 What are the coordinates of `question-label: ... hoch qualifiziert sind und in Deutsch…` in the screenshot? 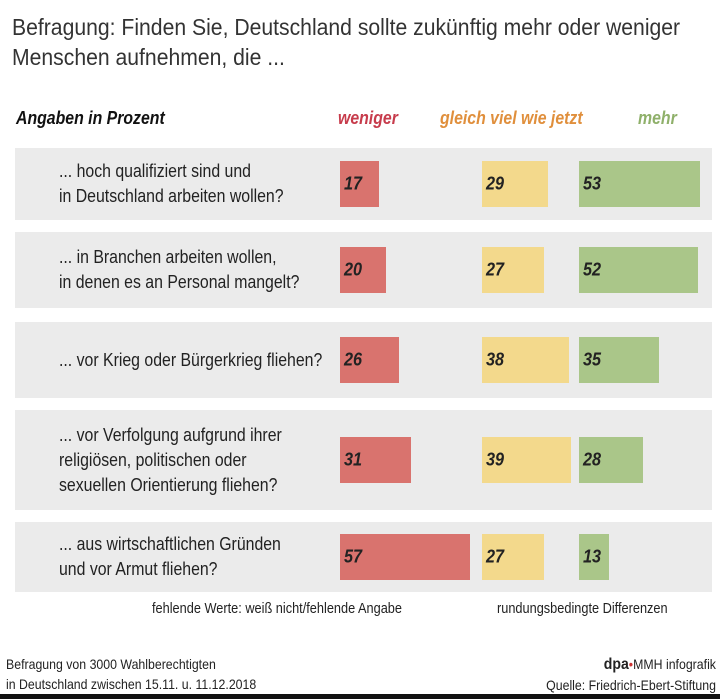 It's located at (171, 184).